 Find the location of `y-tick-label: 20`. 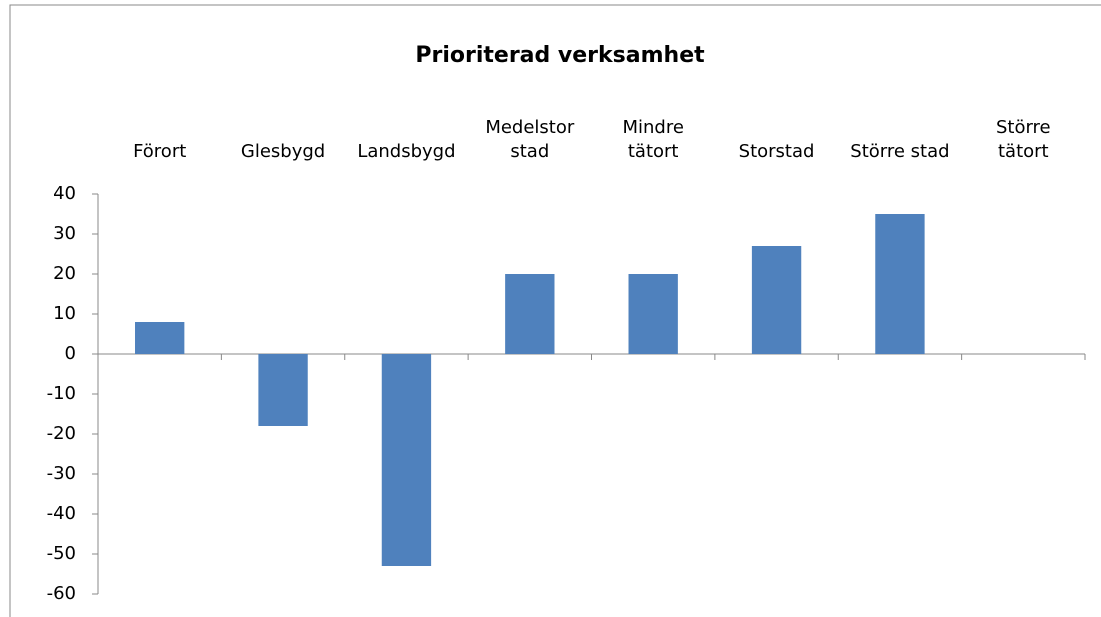

y-tick-label: 20 is located at coordinates (64, 273).